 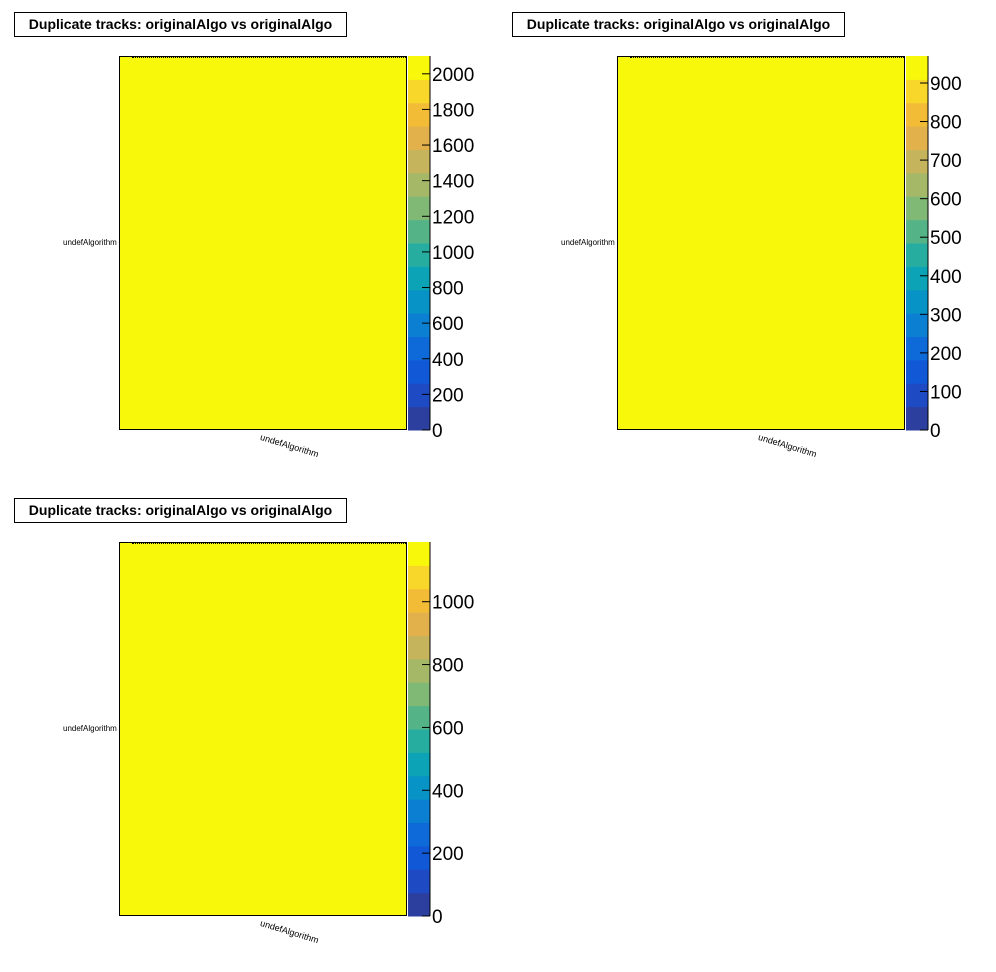 I want to click on colorbar-tick-label: 500, so click(x=946, y=238).